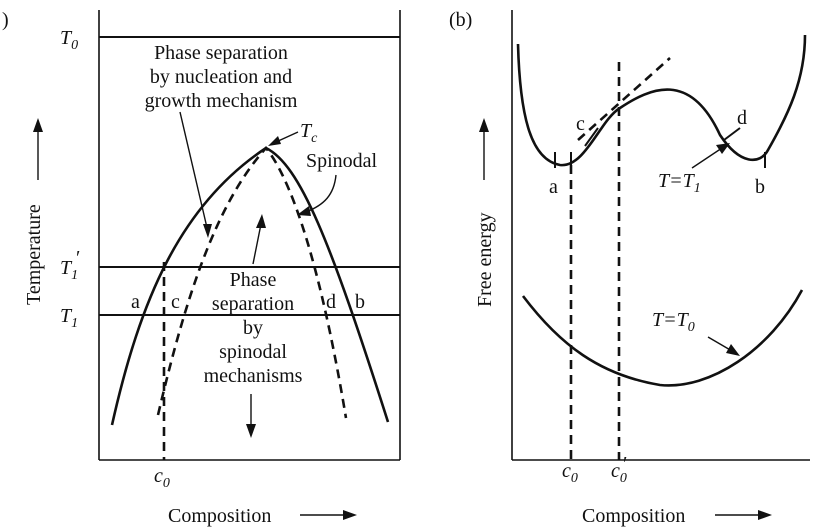  Describe the element at coordinates (570, 473) in the screenshot. I see `b-c0-label: c0` at that location.